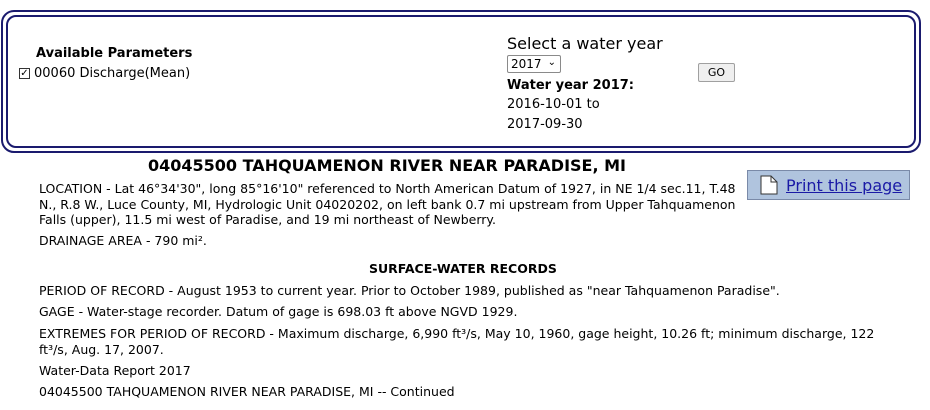 The height and width of the screenshot is (410, 930). What do you see at coordinates (114, 53) in the screenshot?
I see `available-parameters-heading: Available Parameters` at bounding box center [114, 53].